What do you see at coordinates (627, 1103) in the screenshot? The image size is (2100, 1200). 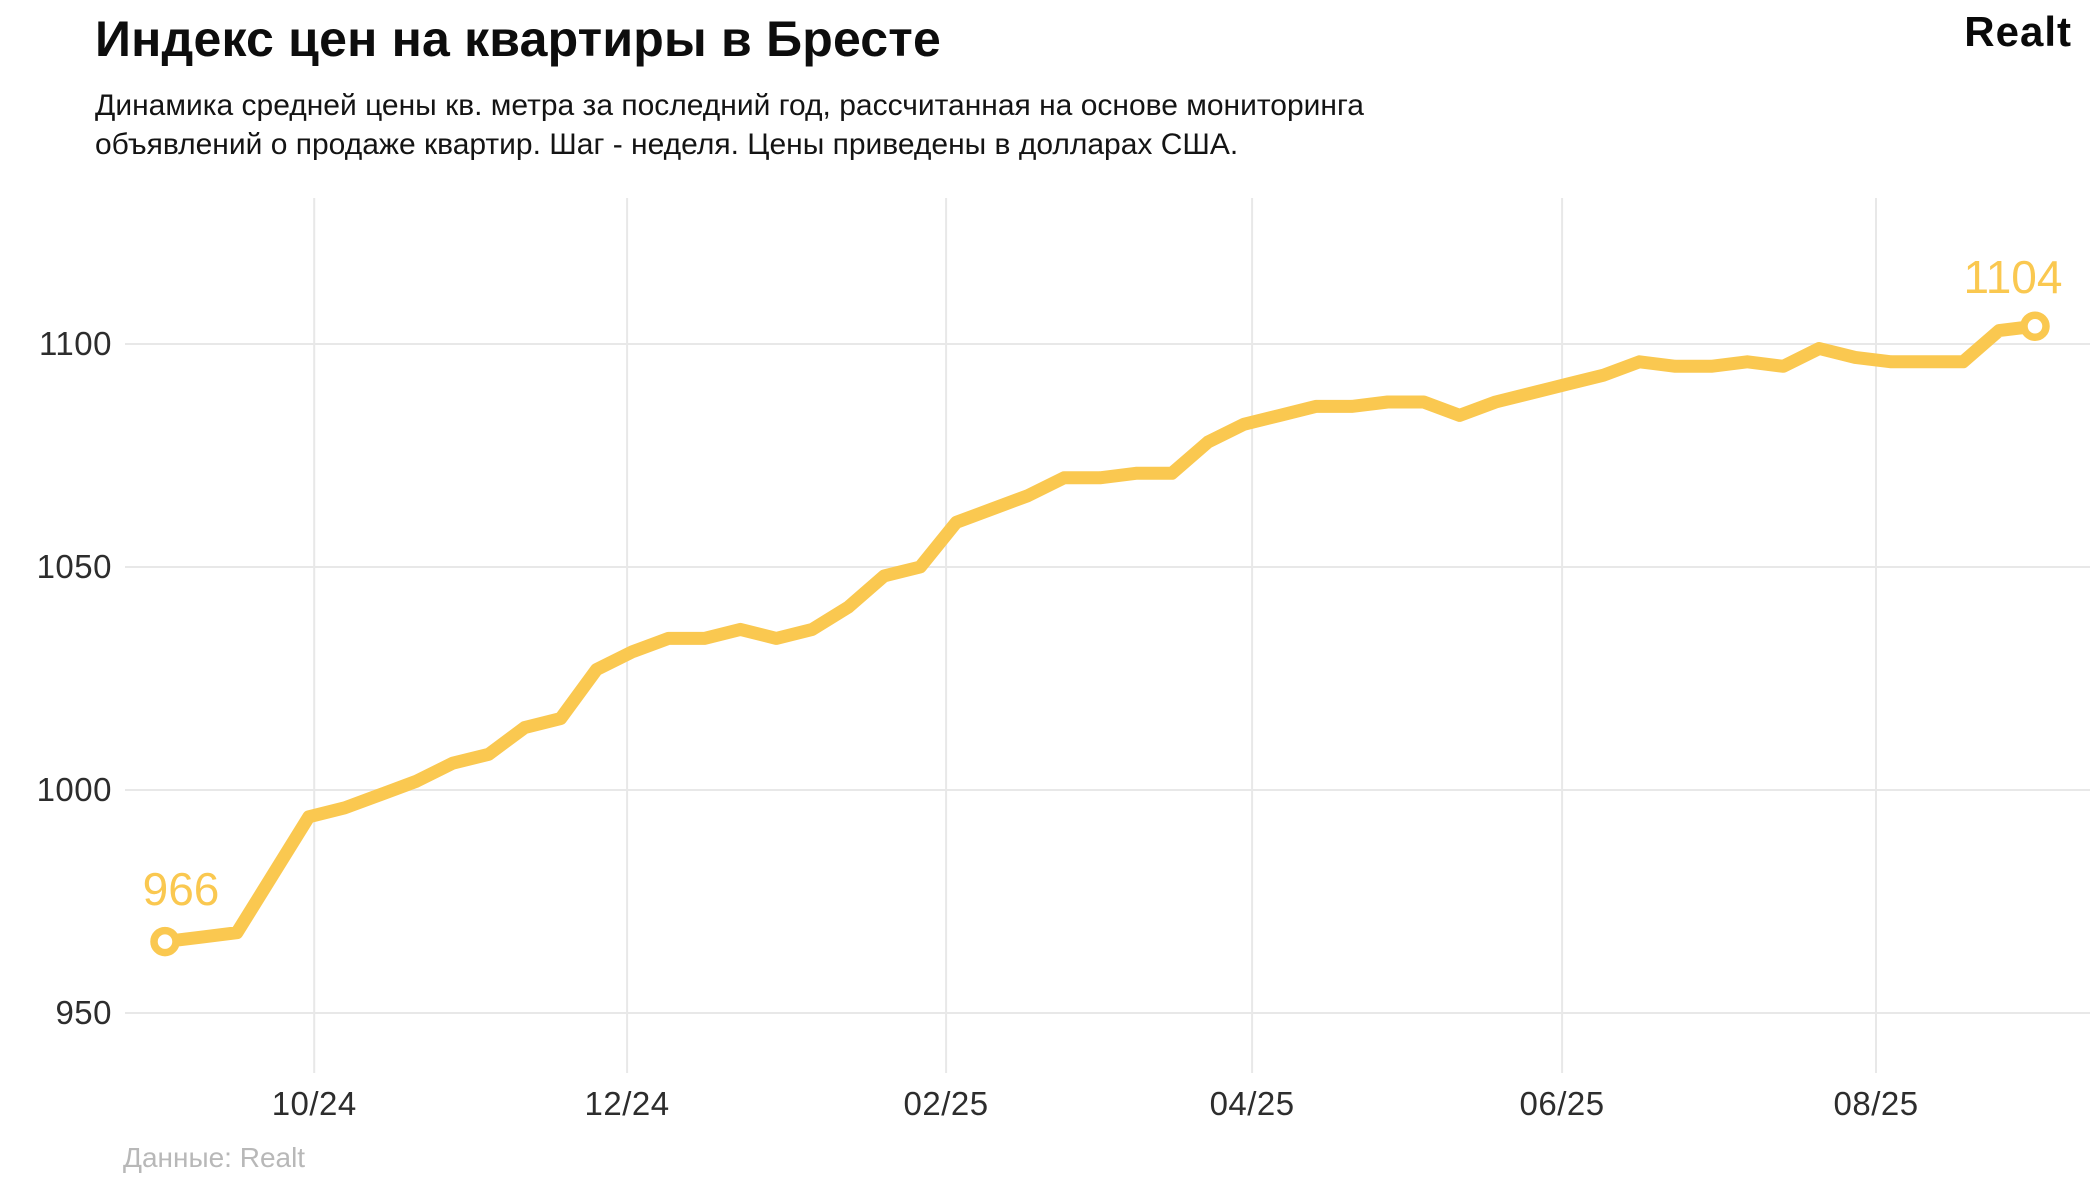 I see `x-axis-tick-label: 12/24` at bounding box center [627, 1103].